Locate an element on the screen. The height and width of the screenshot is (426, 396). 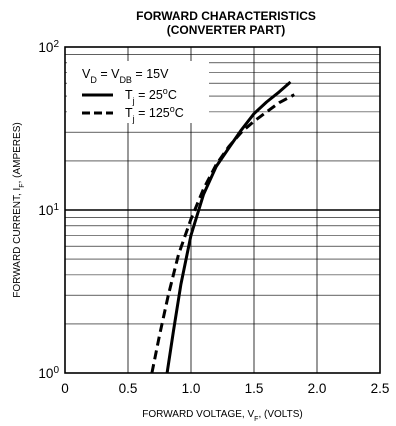
x-tick-label: 2.5 is located at coordinates (380, 388).